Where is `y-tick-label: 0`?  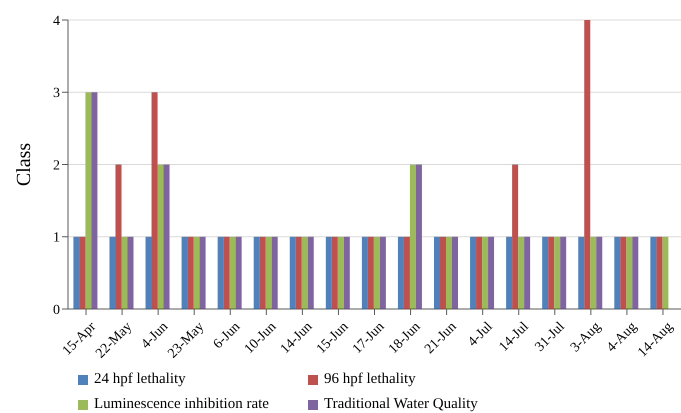 y-tick-label: 0 is located at coordinates (56, 310).